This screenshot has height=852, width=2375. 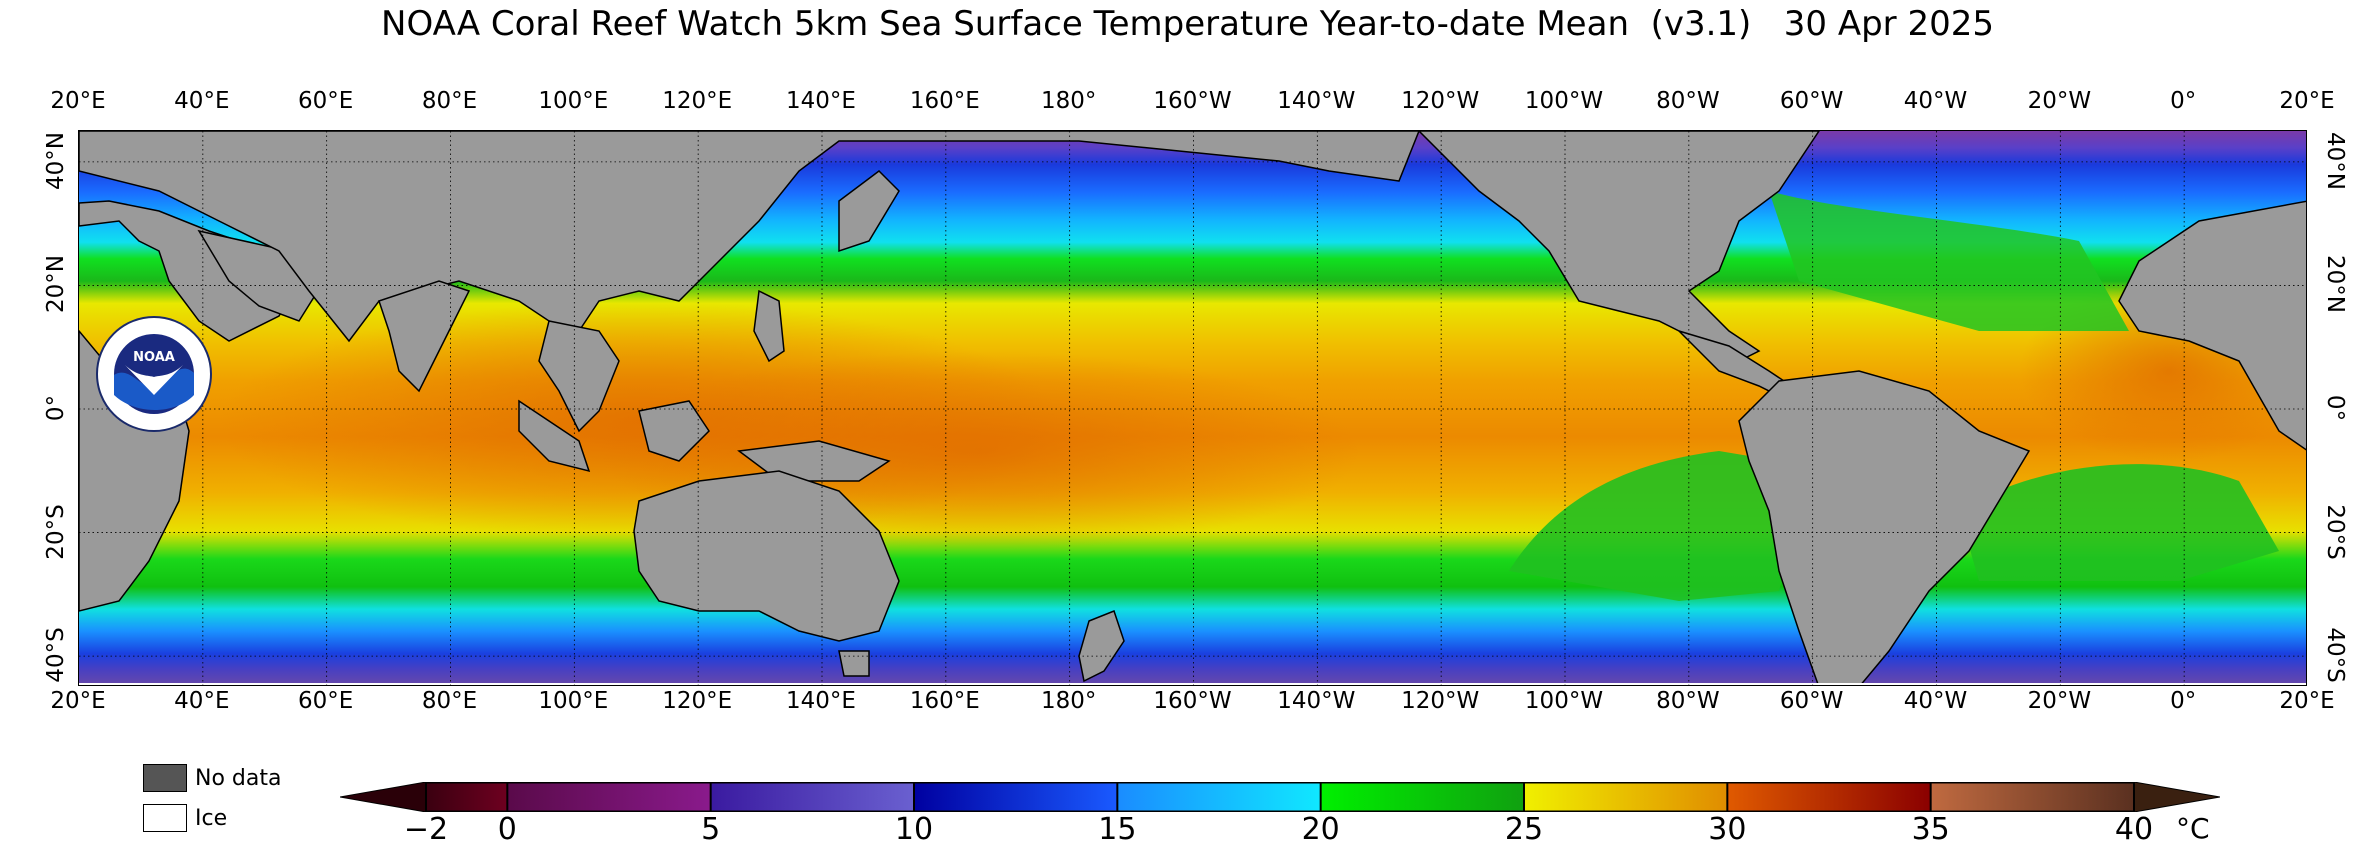 I want to click on colorbar-tick-label: 40, so click(x=2134, y=829).